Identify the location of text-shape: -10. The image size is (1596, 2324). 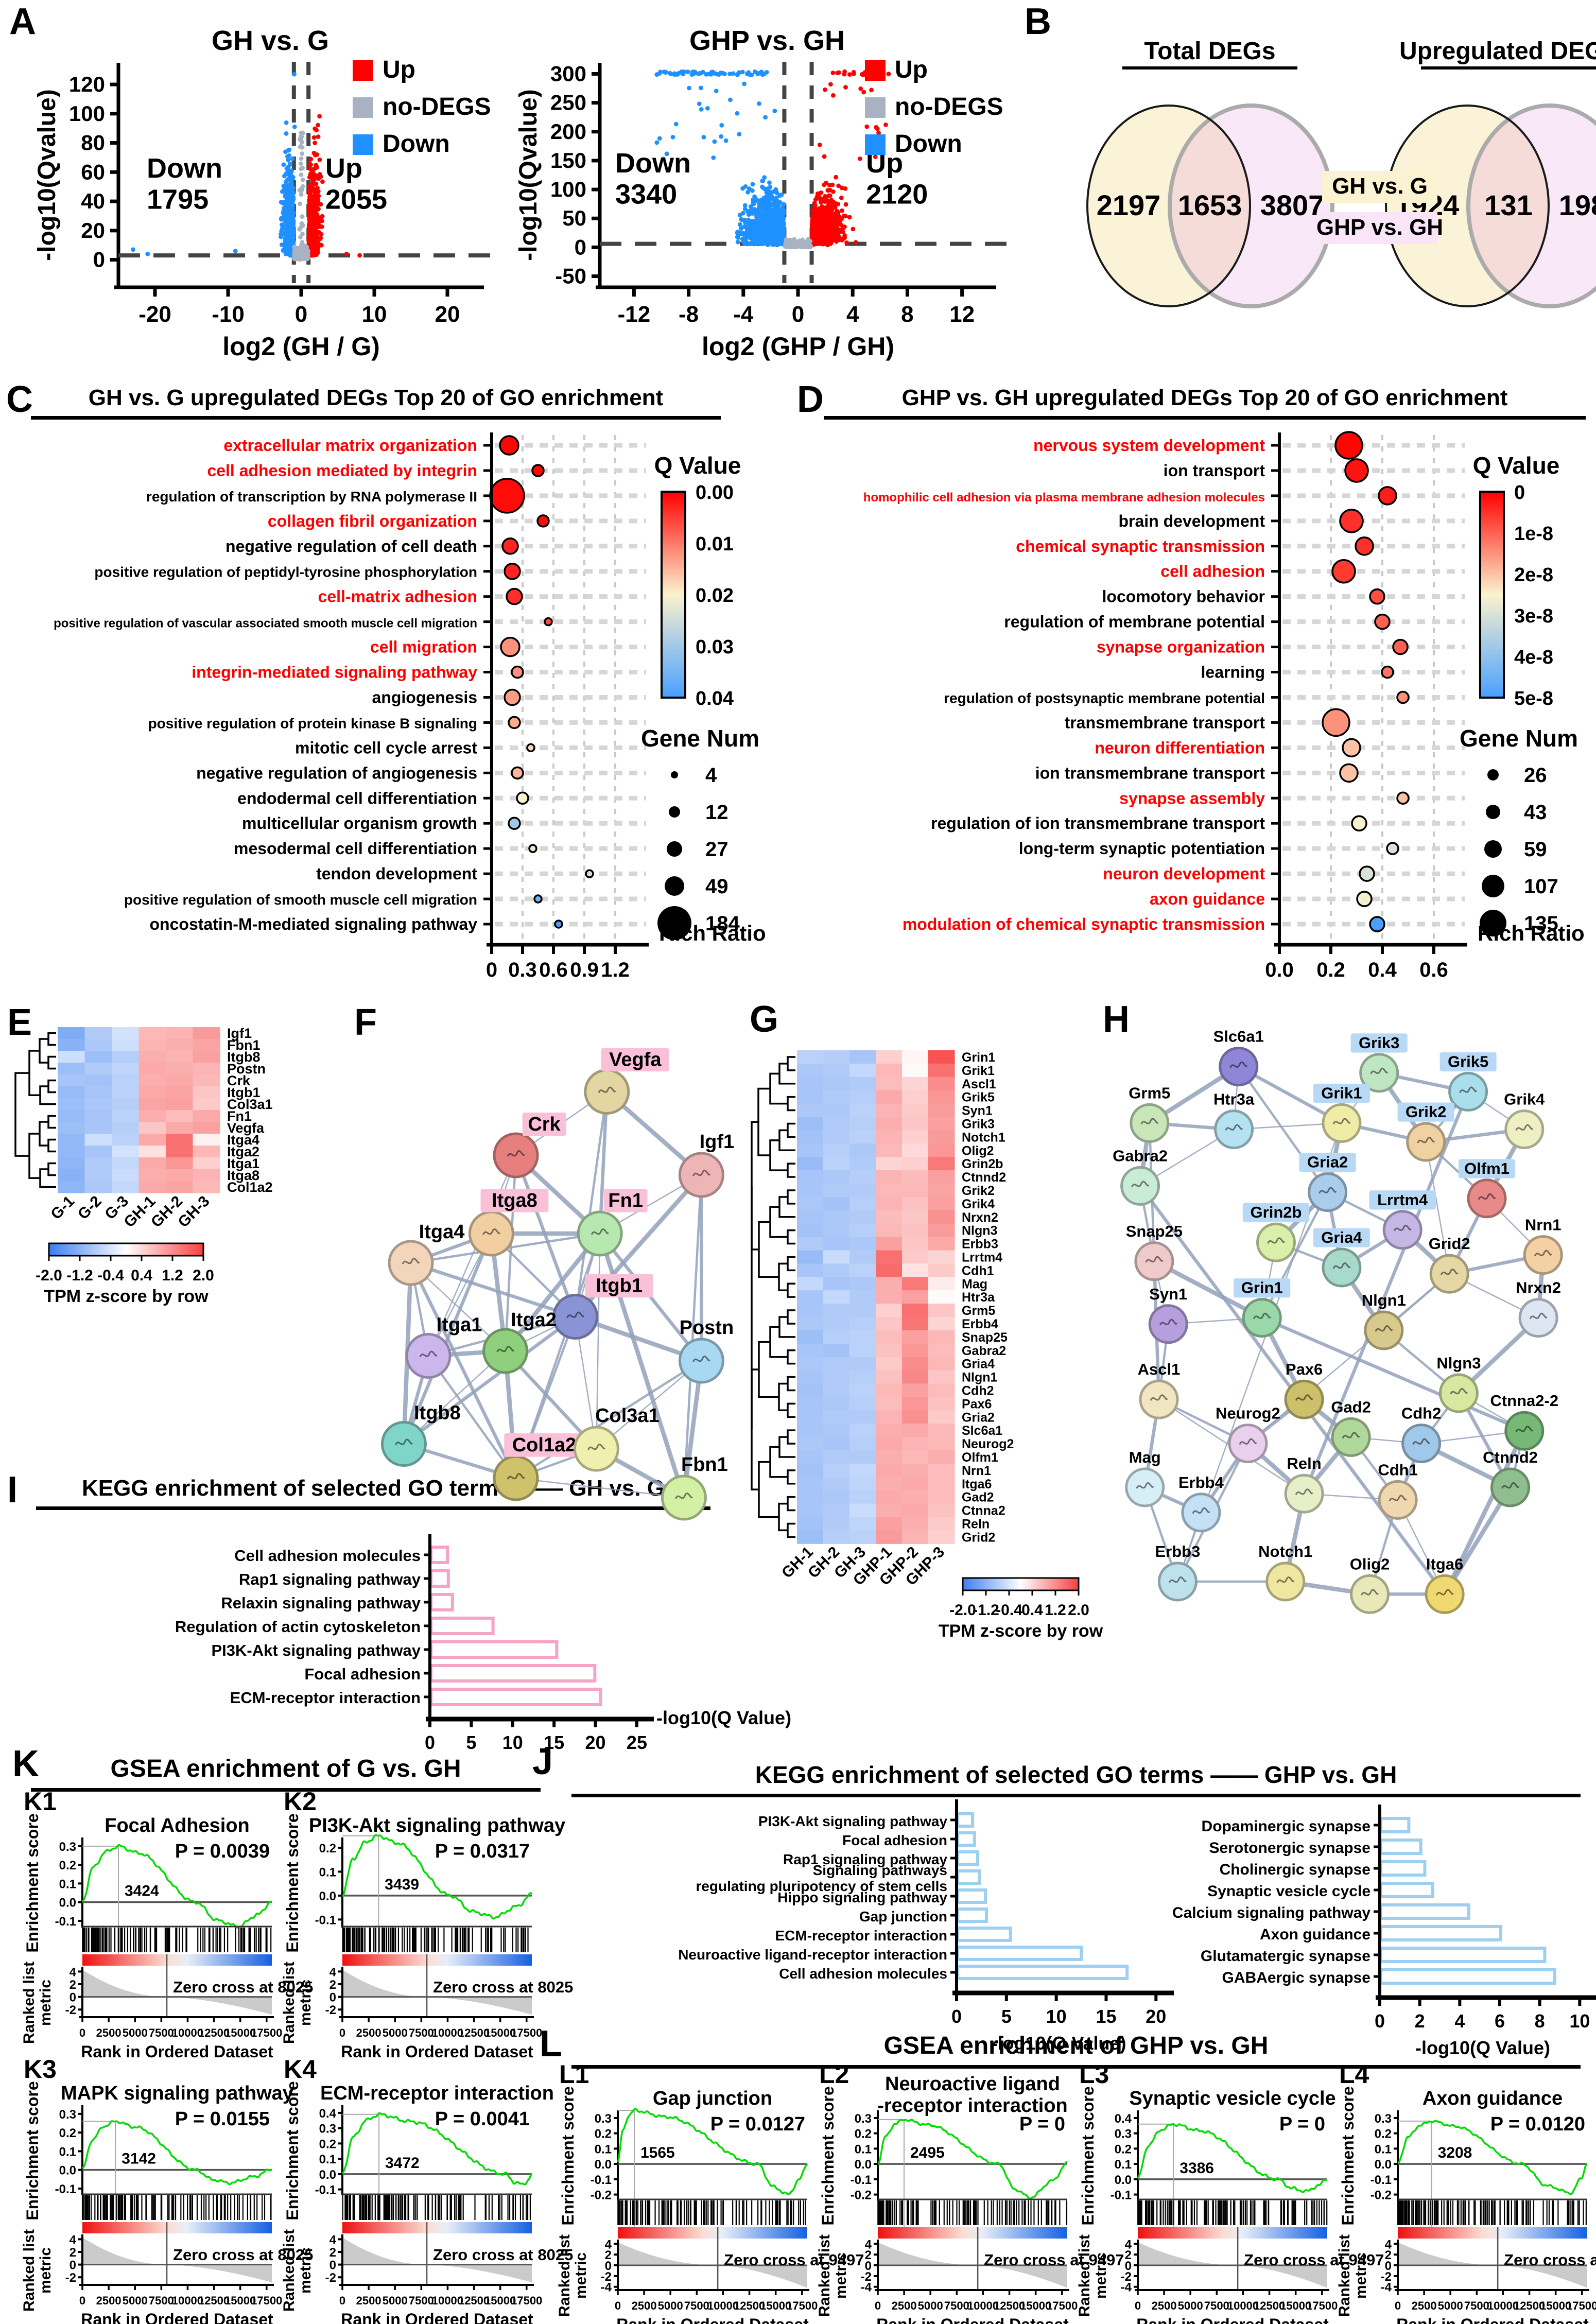
(229, 315).